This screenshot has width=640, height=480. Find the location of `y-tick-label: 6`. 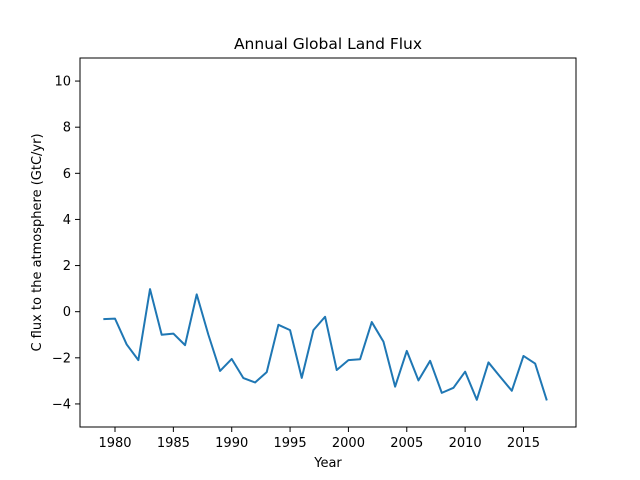

y-tick-label: 6 is located at coordinates (67, 174).